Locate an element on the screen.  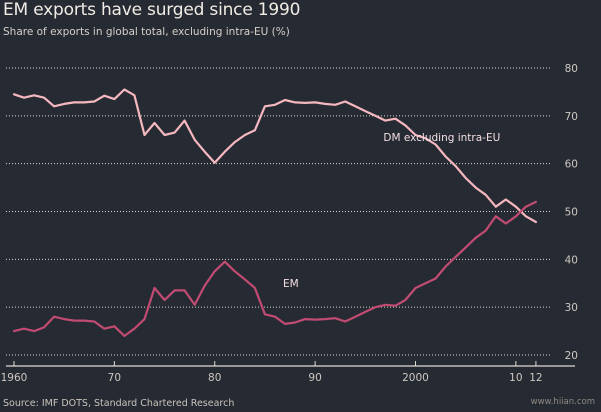
series-label-dm: DM excluding intra-EU is located at coordinates (441, 138).